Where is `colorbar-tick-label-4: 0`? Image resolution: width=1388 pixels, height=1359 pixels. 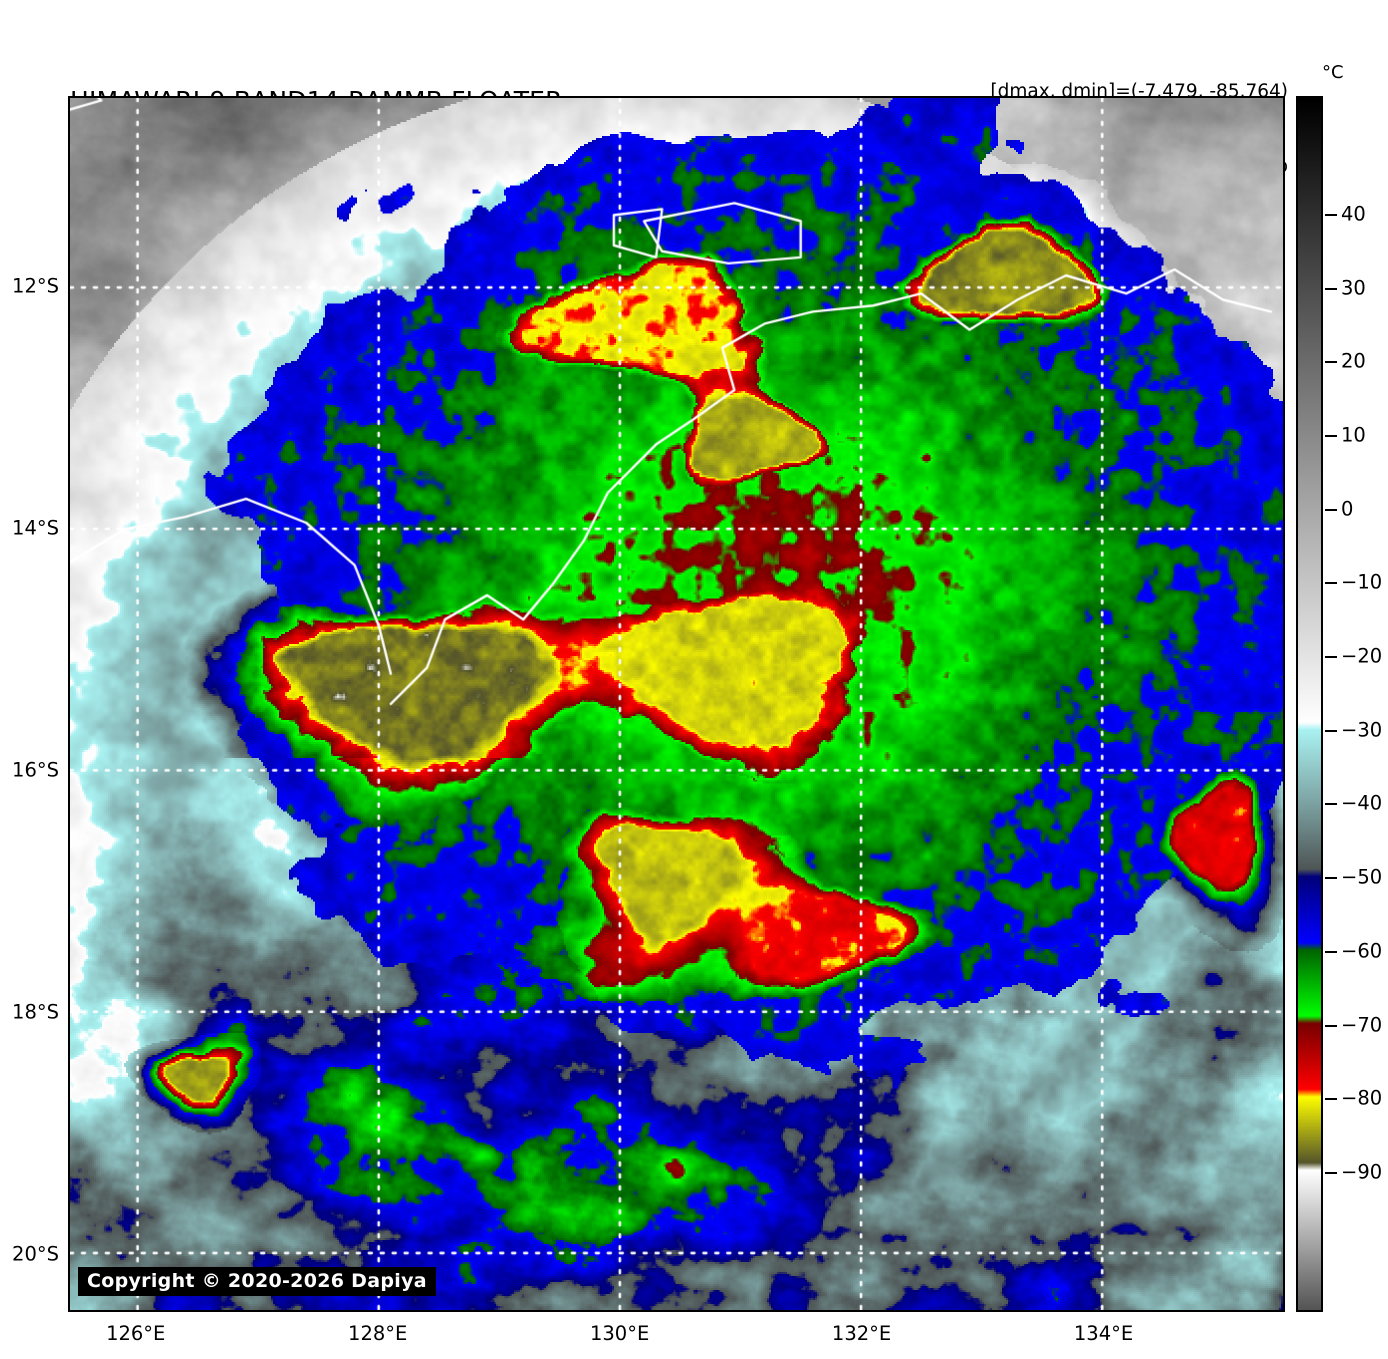
colorbar-tick-label-4: 0 is located at coordinates (1347, 509).